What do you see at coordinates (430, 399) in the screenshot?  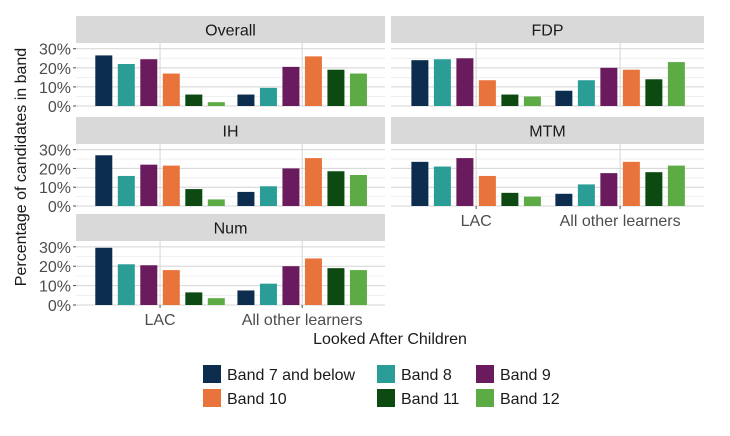 I see `legend-label: Band 11` at bounding box center [430, 399].